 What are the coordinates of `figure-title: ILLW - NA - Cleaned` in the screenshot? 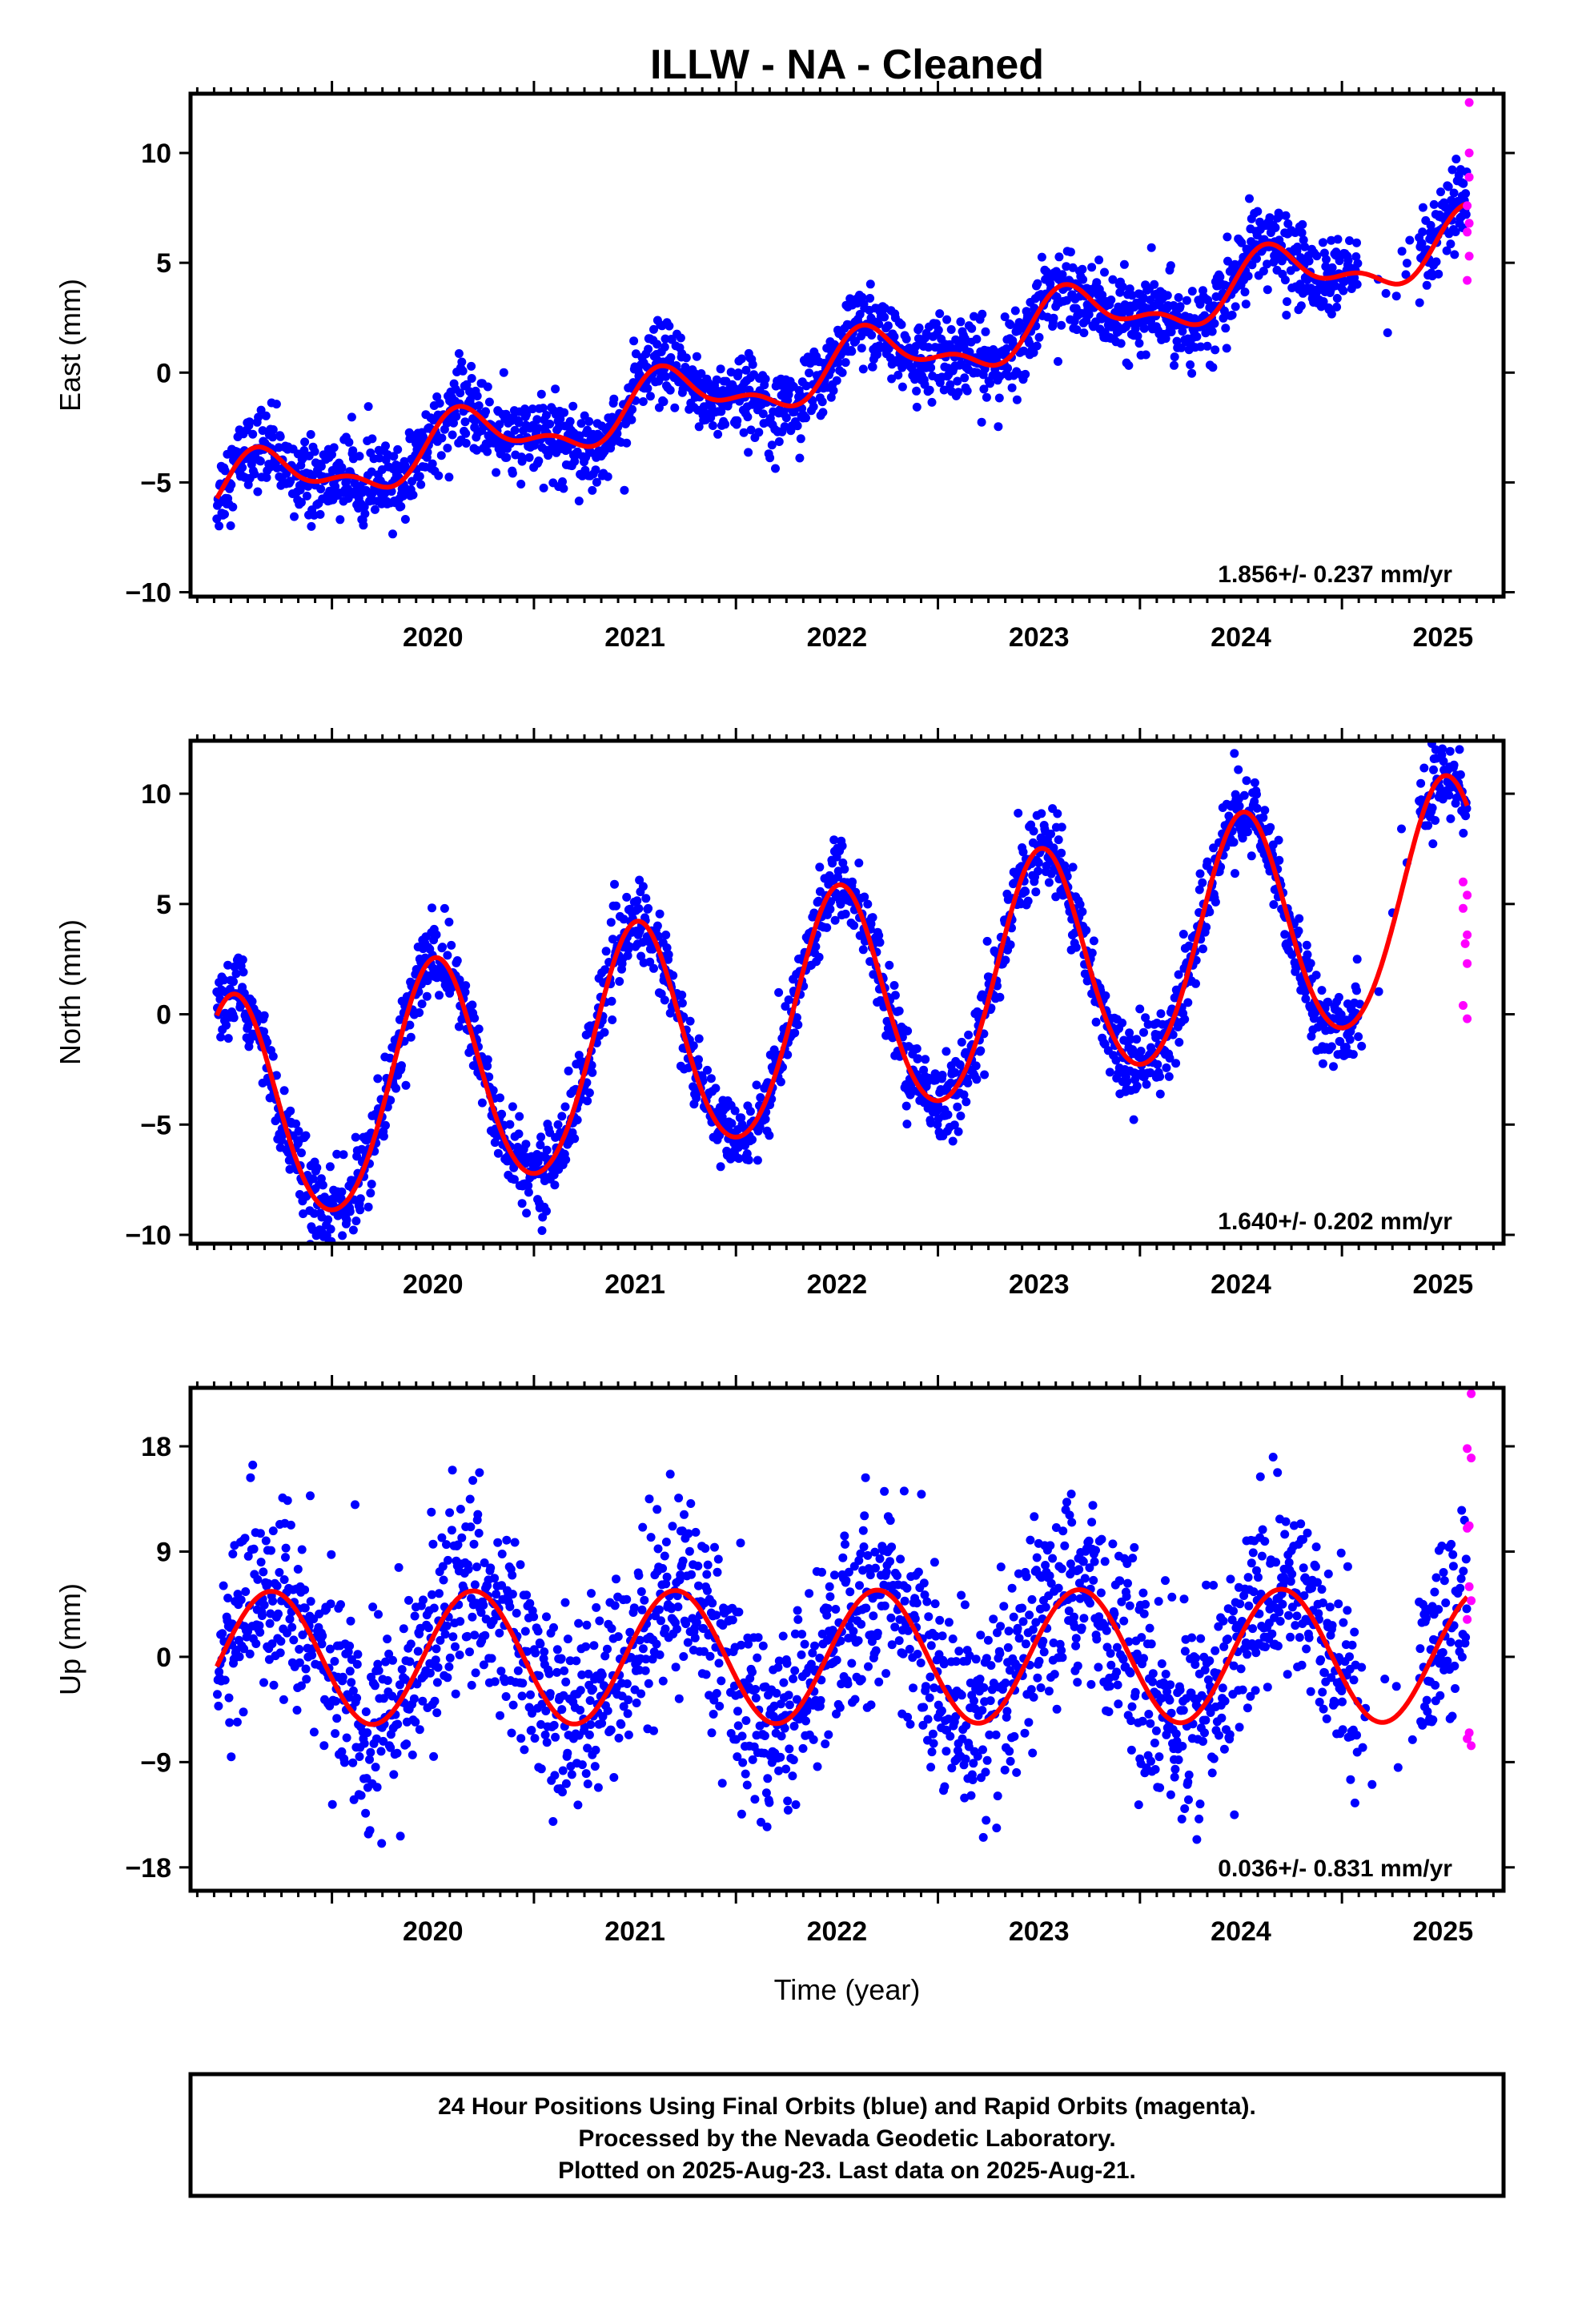 It's located at (847, 65).